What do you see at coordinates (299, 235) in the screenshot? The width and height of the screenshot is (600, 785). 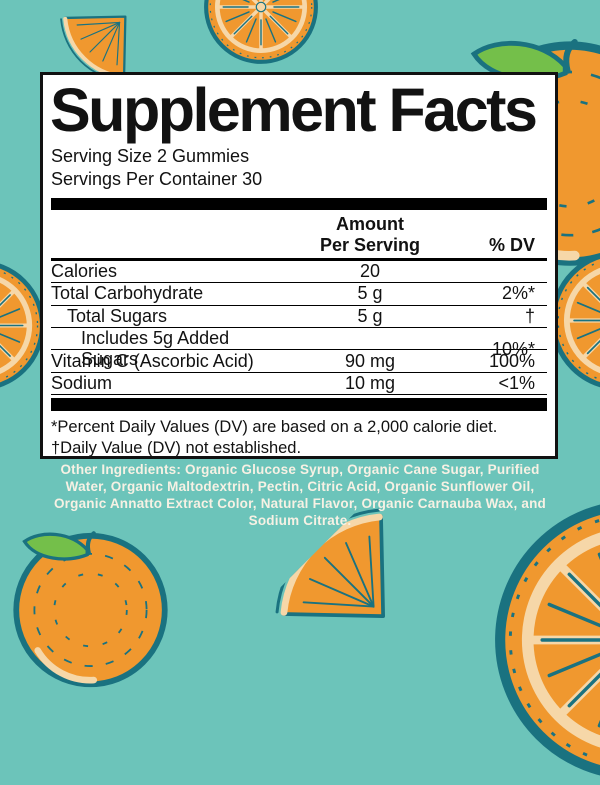 I see `table-header: Amount Per Serving % DV` at bounding box center [299, 235].